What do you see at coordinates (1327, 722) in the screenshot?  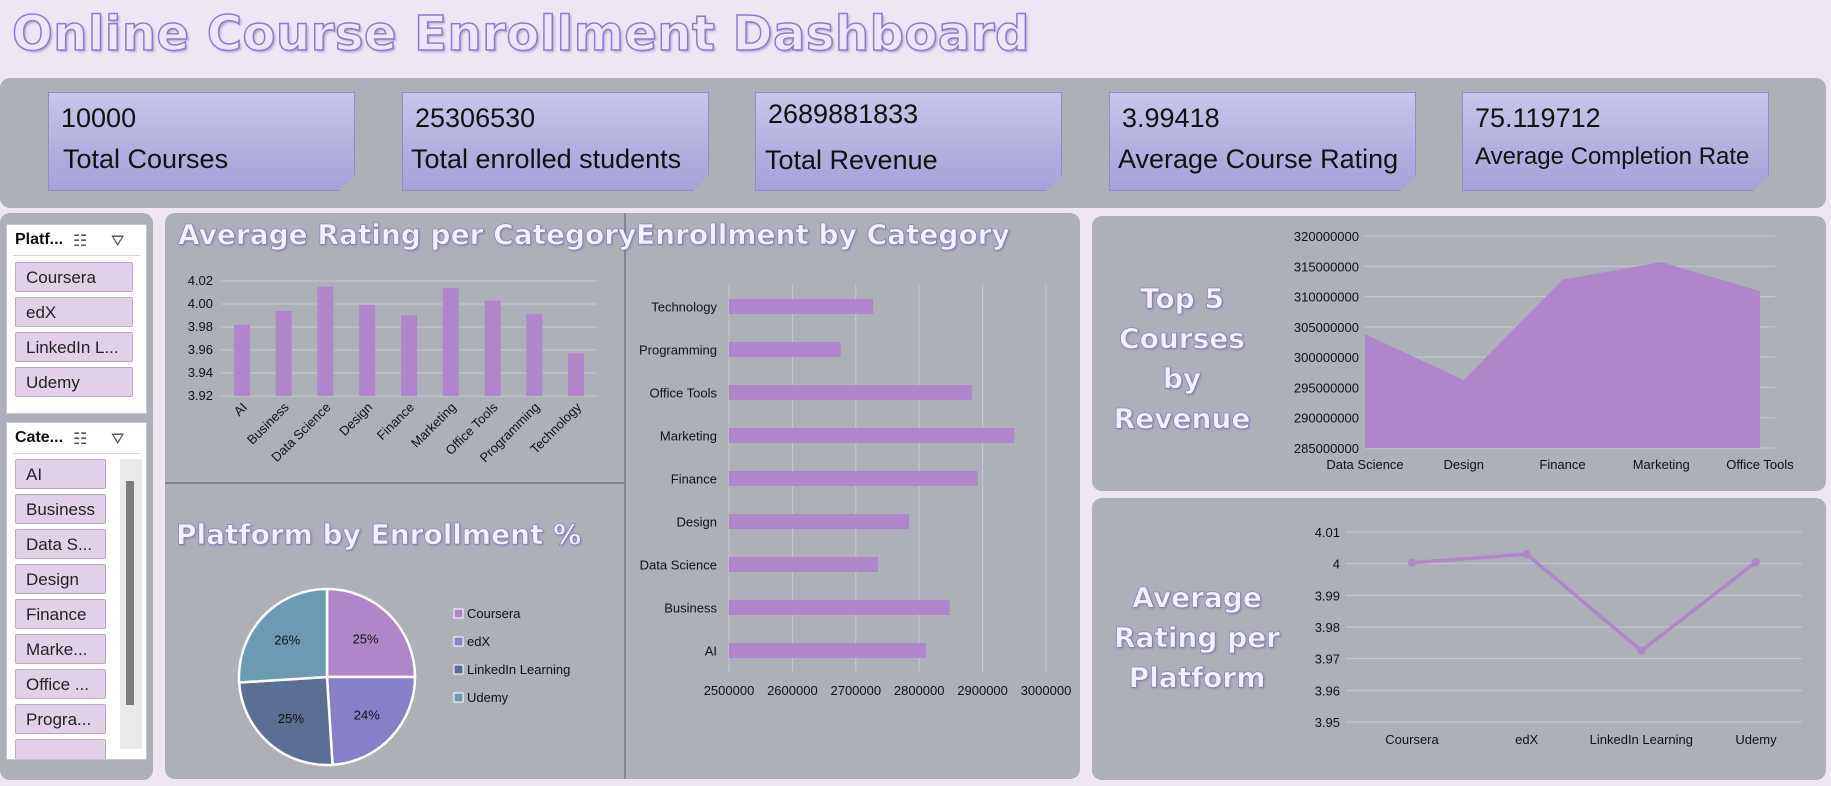 I see `y-tick-label: 3.95` at bounding box center [1327, 722].